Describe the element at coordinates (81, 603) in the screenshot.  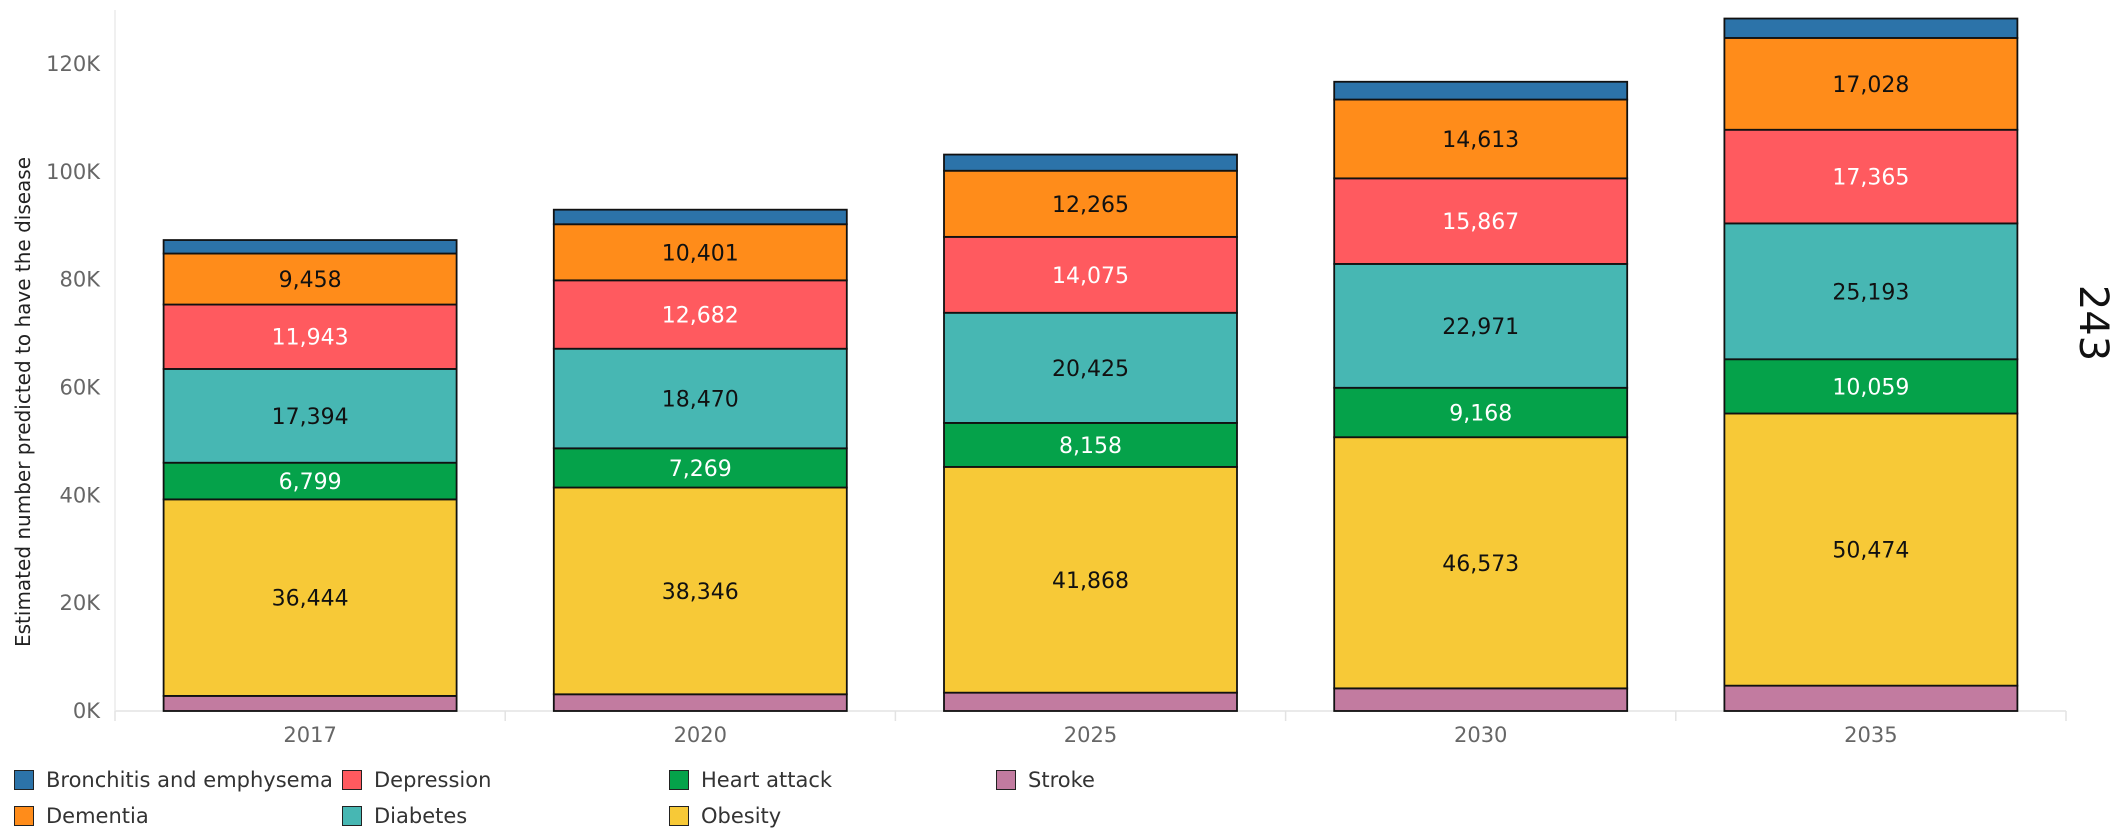
I see `y-tick-label: 20K` at that location.